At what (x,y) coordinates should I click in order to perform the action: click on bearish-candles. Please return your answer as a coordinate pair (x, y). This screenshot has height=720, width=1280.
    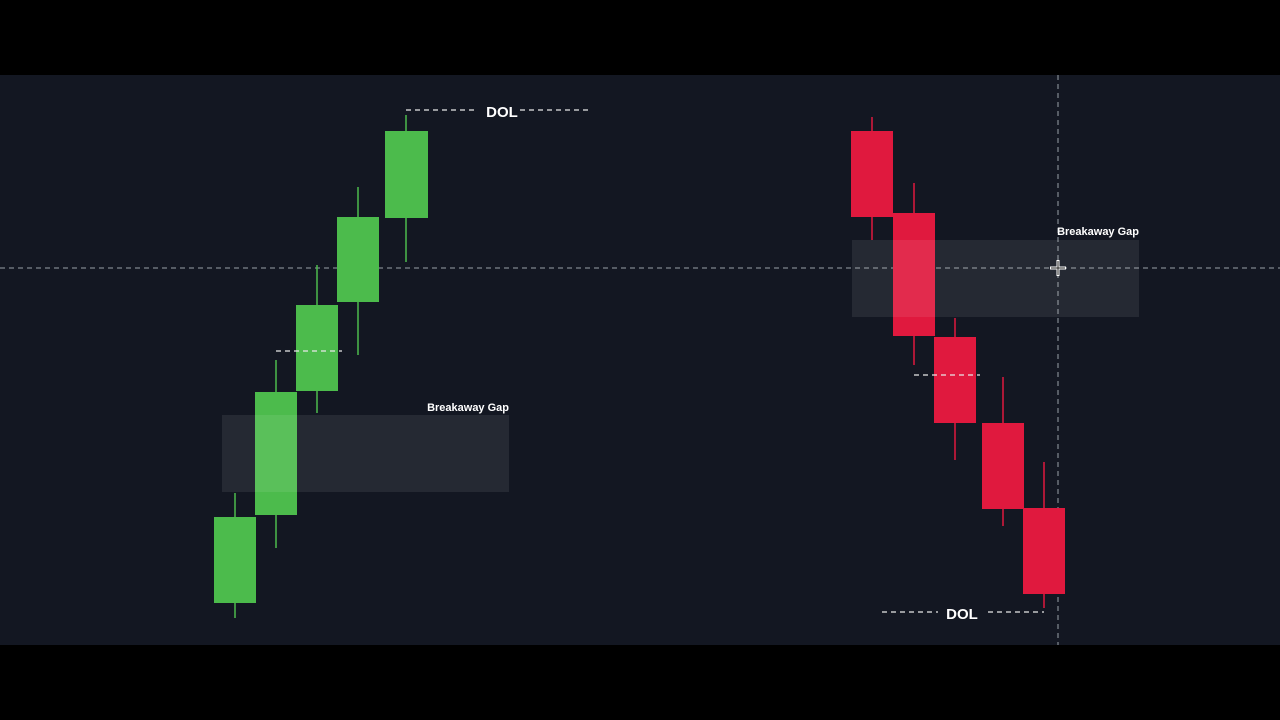
    Looking at the image, I should click on (958, 362).